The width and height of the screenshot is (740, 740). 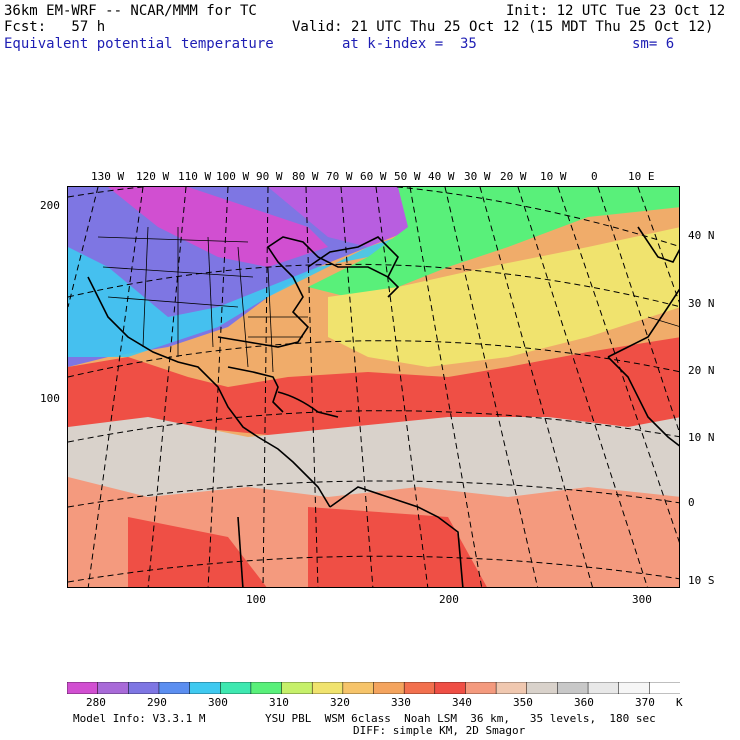 I want to click on colorbar-unit: K, so click(x=679, y=702).